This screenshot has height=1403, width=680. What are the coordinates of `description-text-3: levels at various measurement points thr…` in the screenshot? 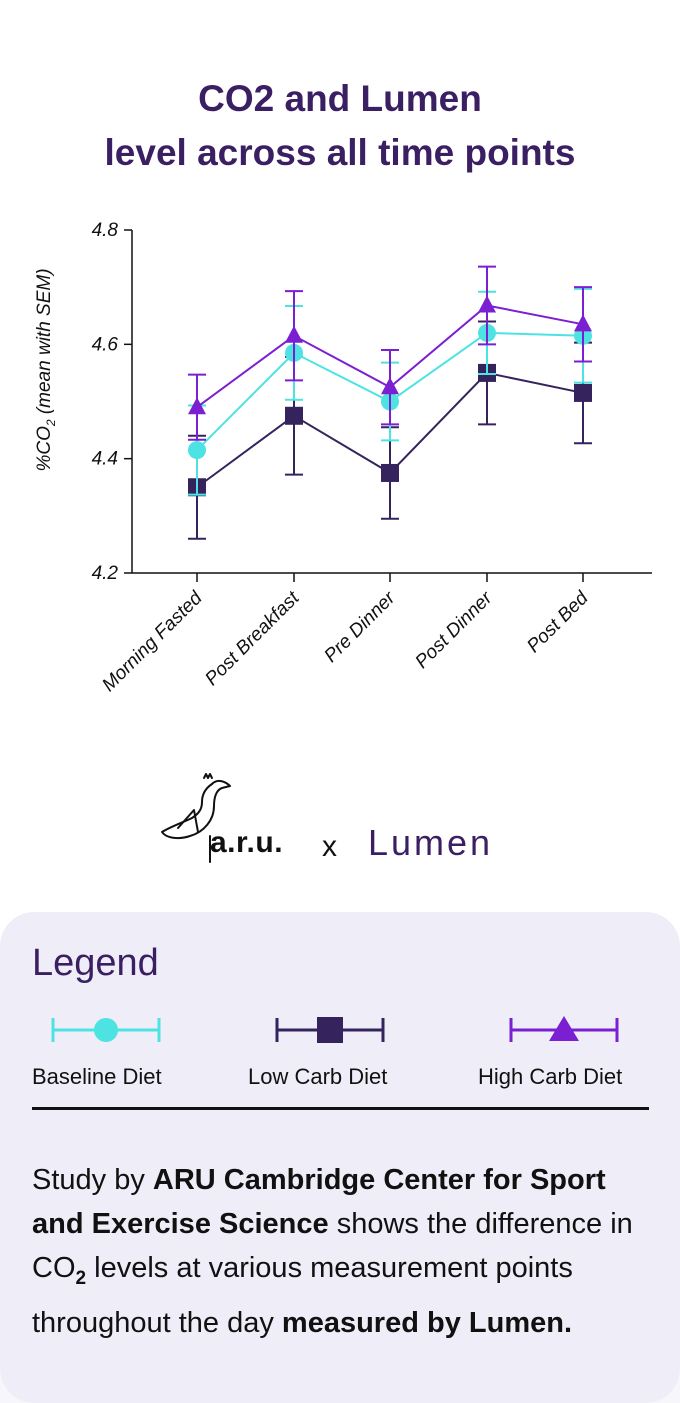 It's located at (302, 1295).